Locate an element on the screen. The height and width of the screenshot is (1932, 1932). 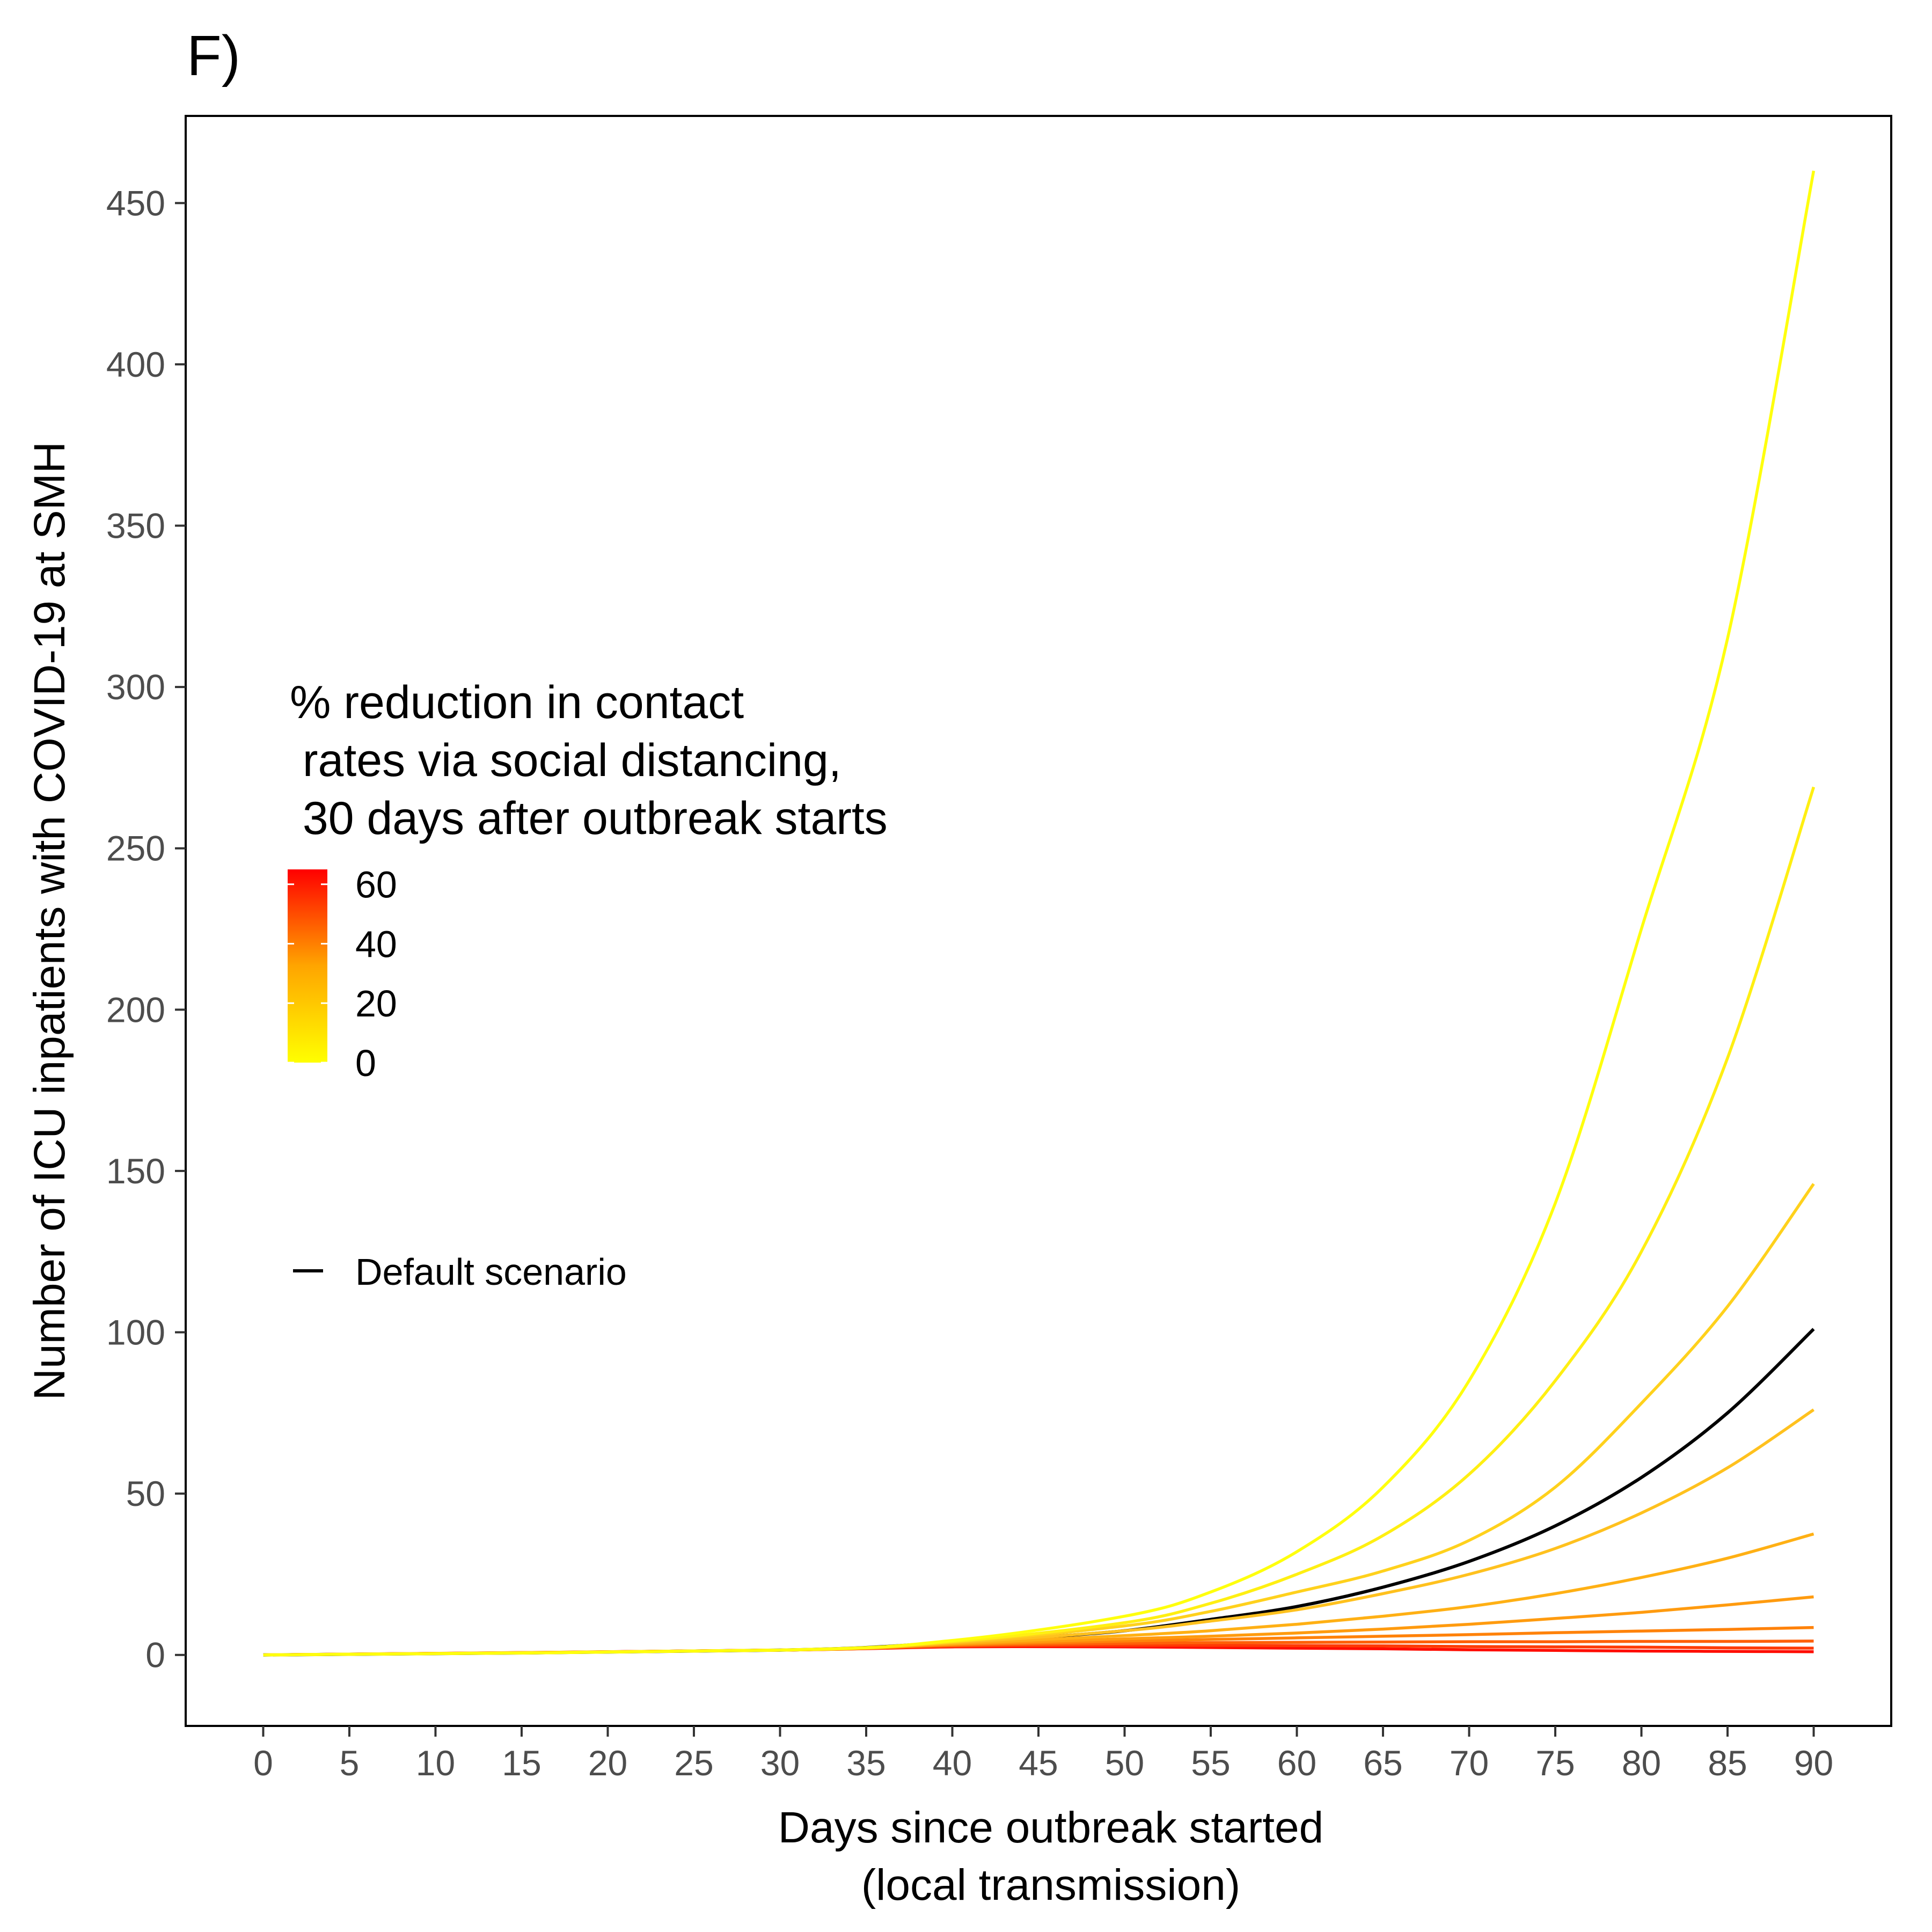
x-tick-label: 65 is located at coordinates (1382, 1763).